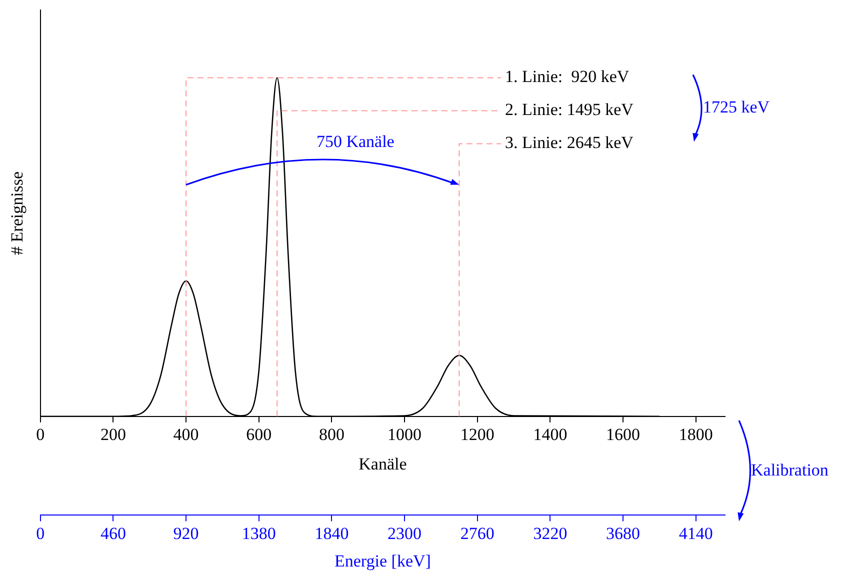  What do you see at coordinates (405, 533) in the screenshot?
I see `x2-tick-label: 2300` at bounding box center [405, 533].